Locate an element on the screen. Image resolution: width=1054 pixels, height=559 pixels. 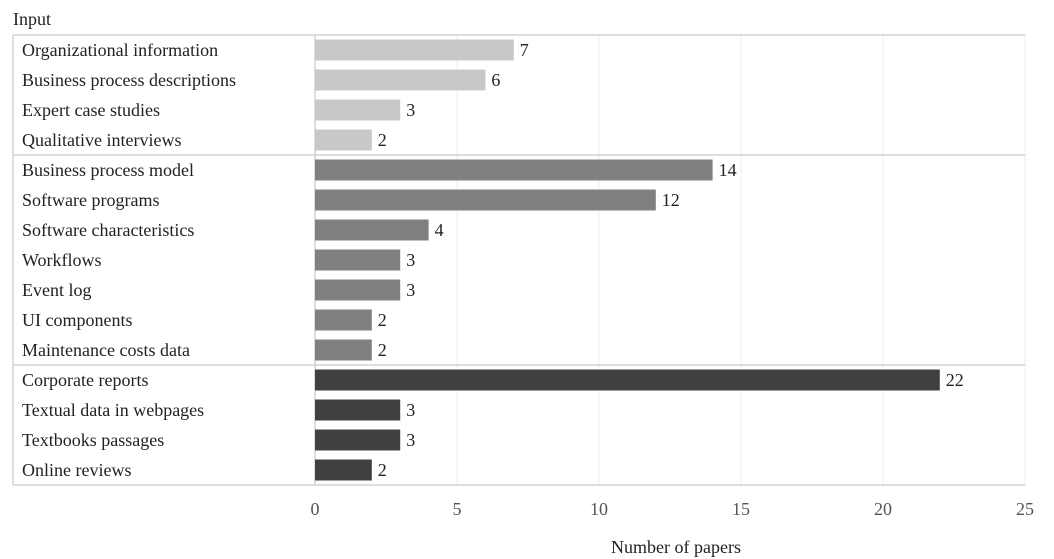
x-tick-label: 15 is located at coordinates (741, 509).